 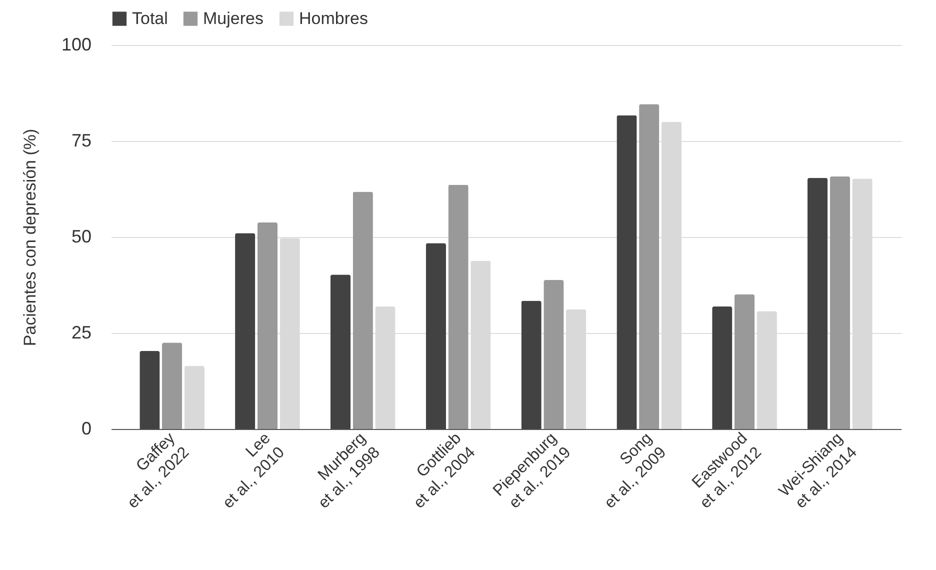 I want to click on legend-label: Mujeres, so click(x=233, y=18).